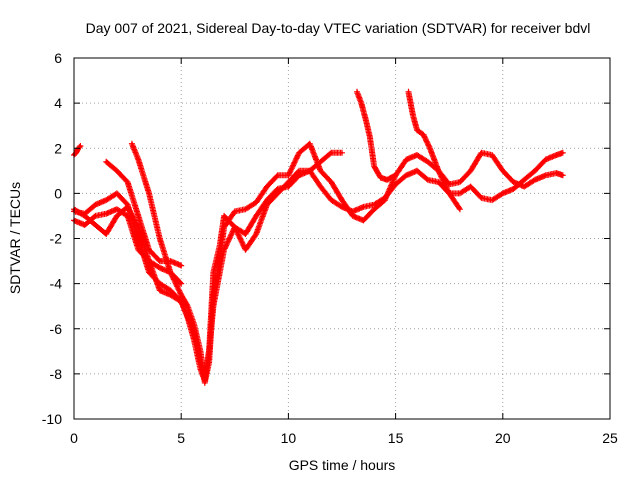 This screenshot has width=640, height=480. What do you see at coordinates (342, 465) in the screenshot?
I see `x-axis-label: GPS time / hours` at bounding box center [342, 465].